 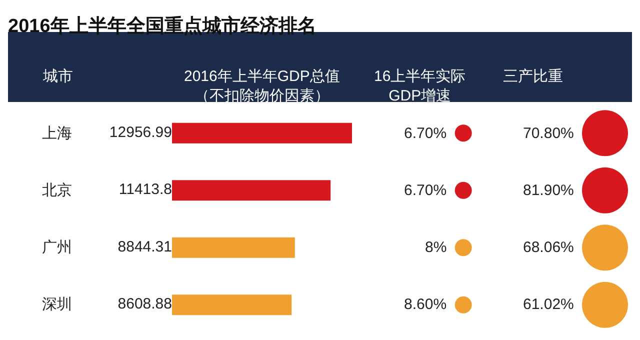 What do you see at coordinates (548, 190) in the screenshot?
I see `text: 81.90%` at bounding box center [548, 190].